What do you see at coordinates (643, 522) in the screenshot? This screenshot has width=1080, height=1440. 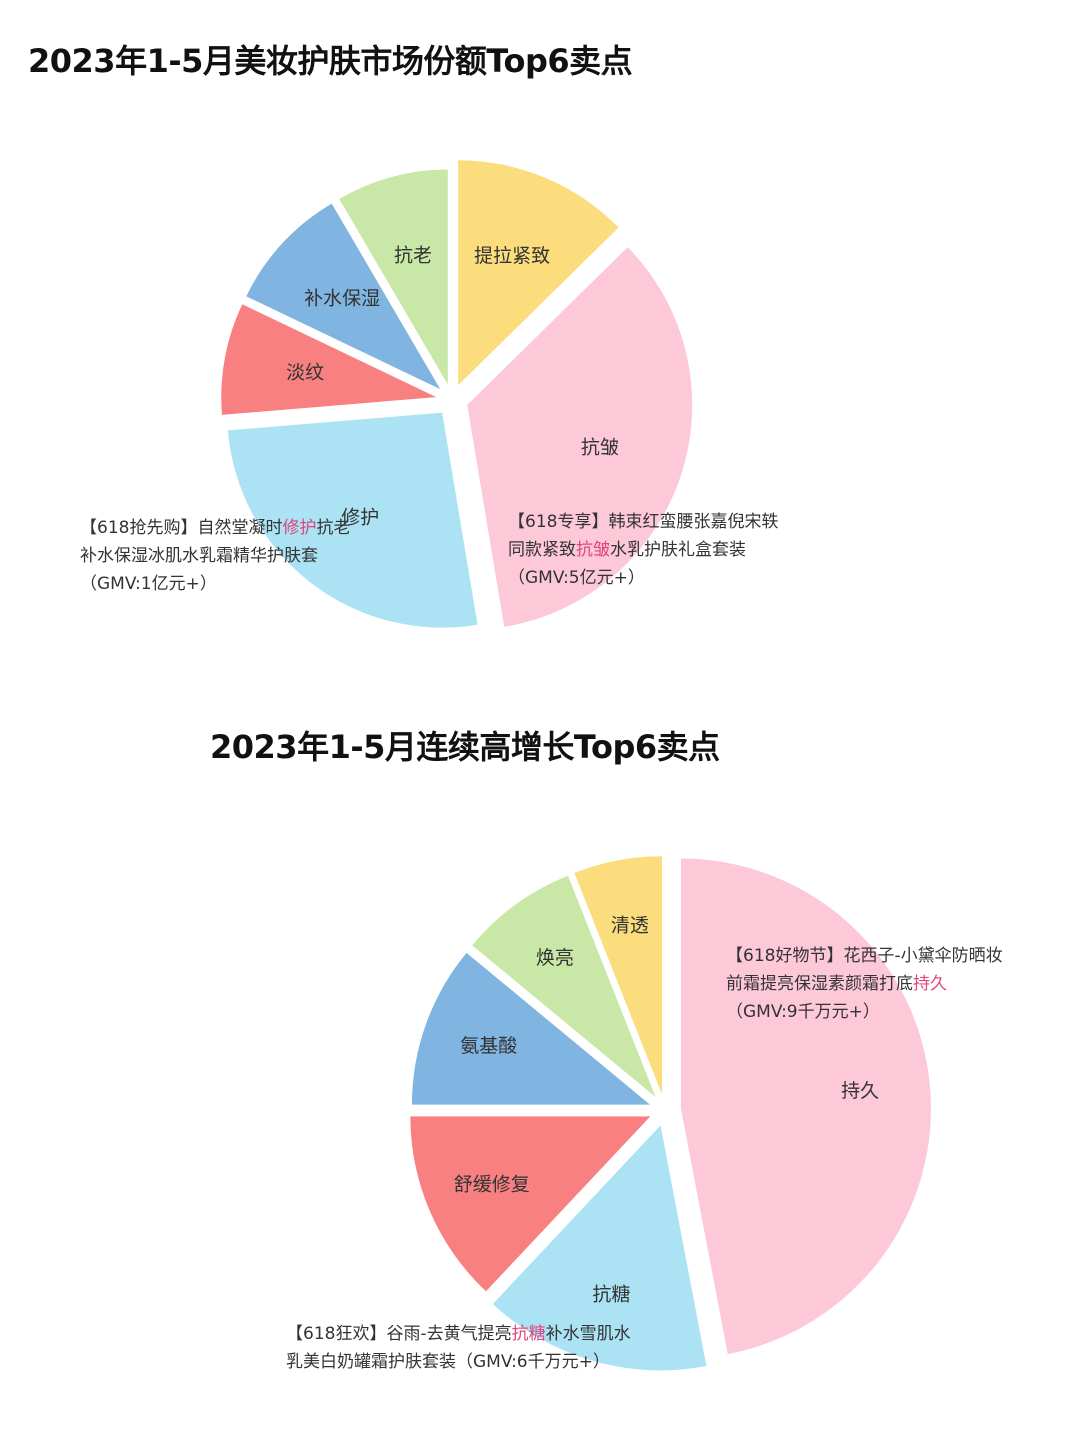 I see `note-text: 【618专享】韩束红蛮腰张嘉倪宋轶` at bounding box center [643, 522].